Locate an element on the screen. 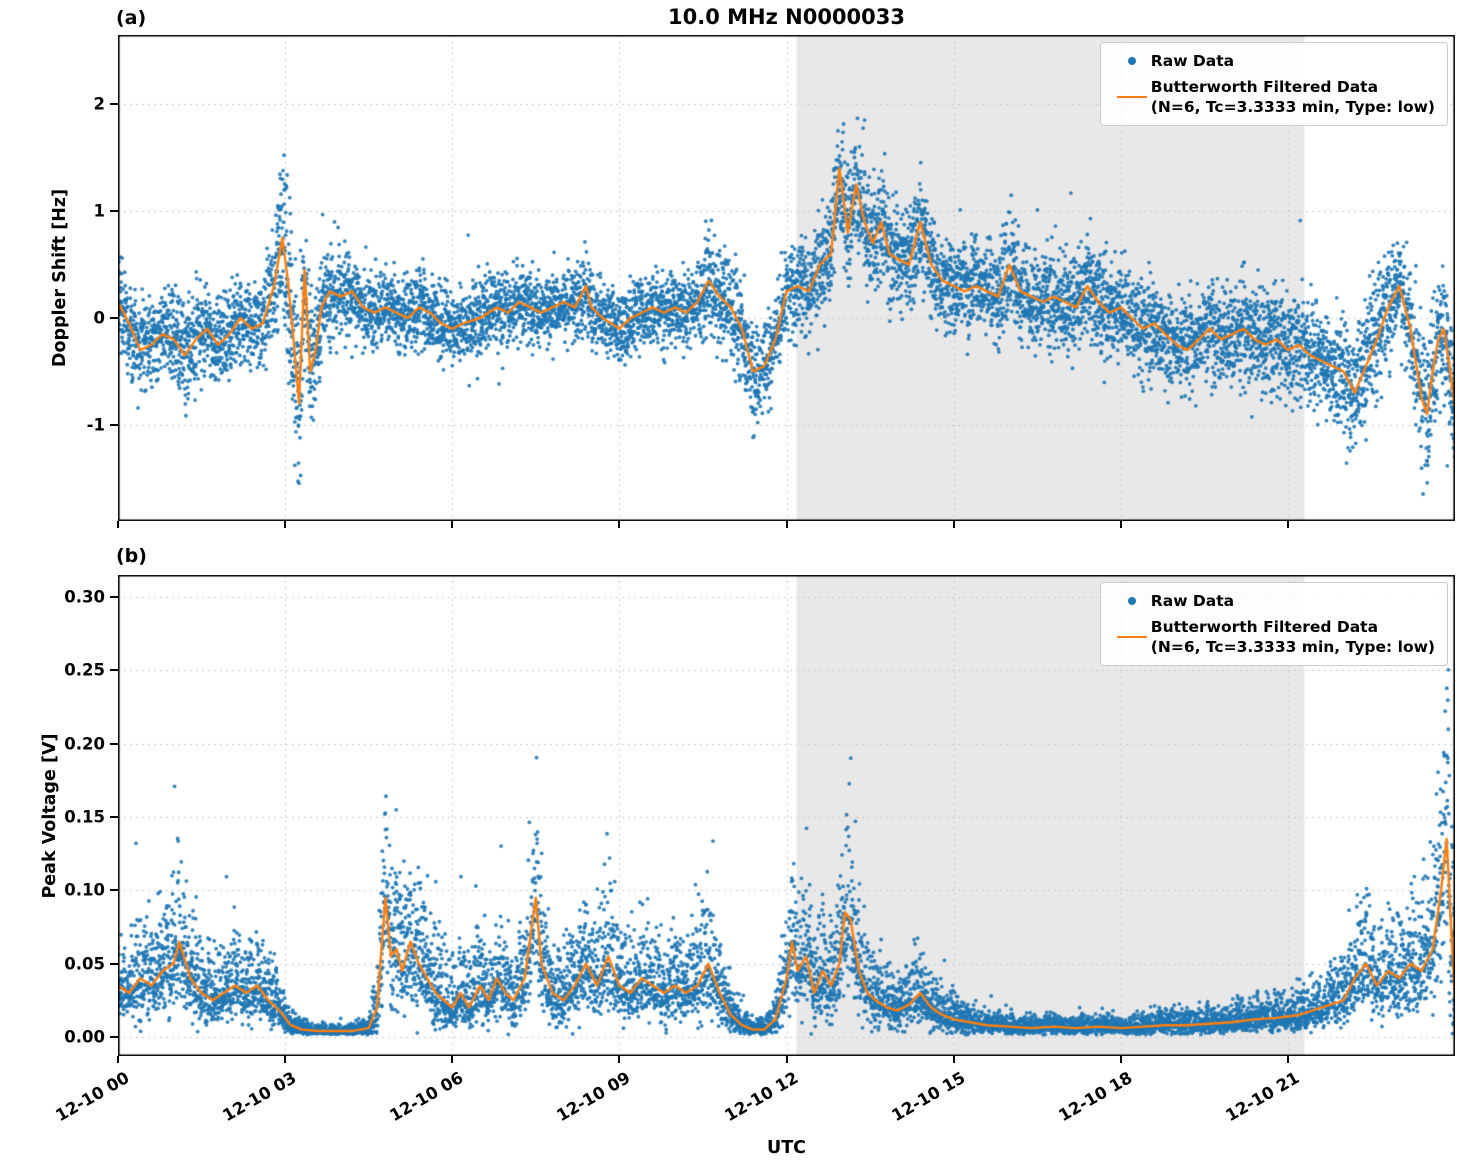 The height and width of the screenshot is (1172, 1471). x-tick-label: 12-10 12 is located at coordinates (760, 1097).